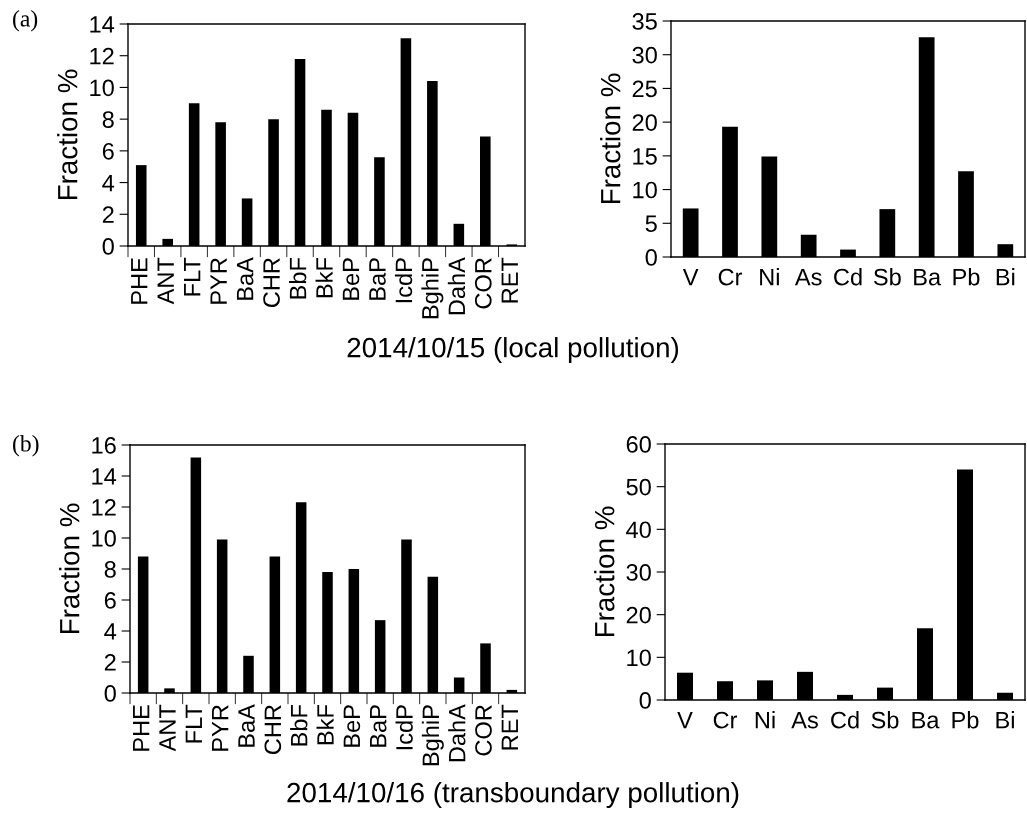 The width and height of the screenshot is (1027, 838). I want to click on y-tick-label: 5, so click(651, 224).